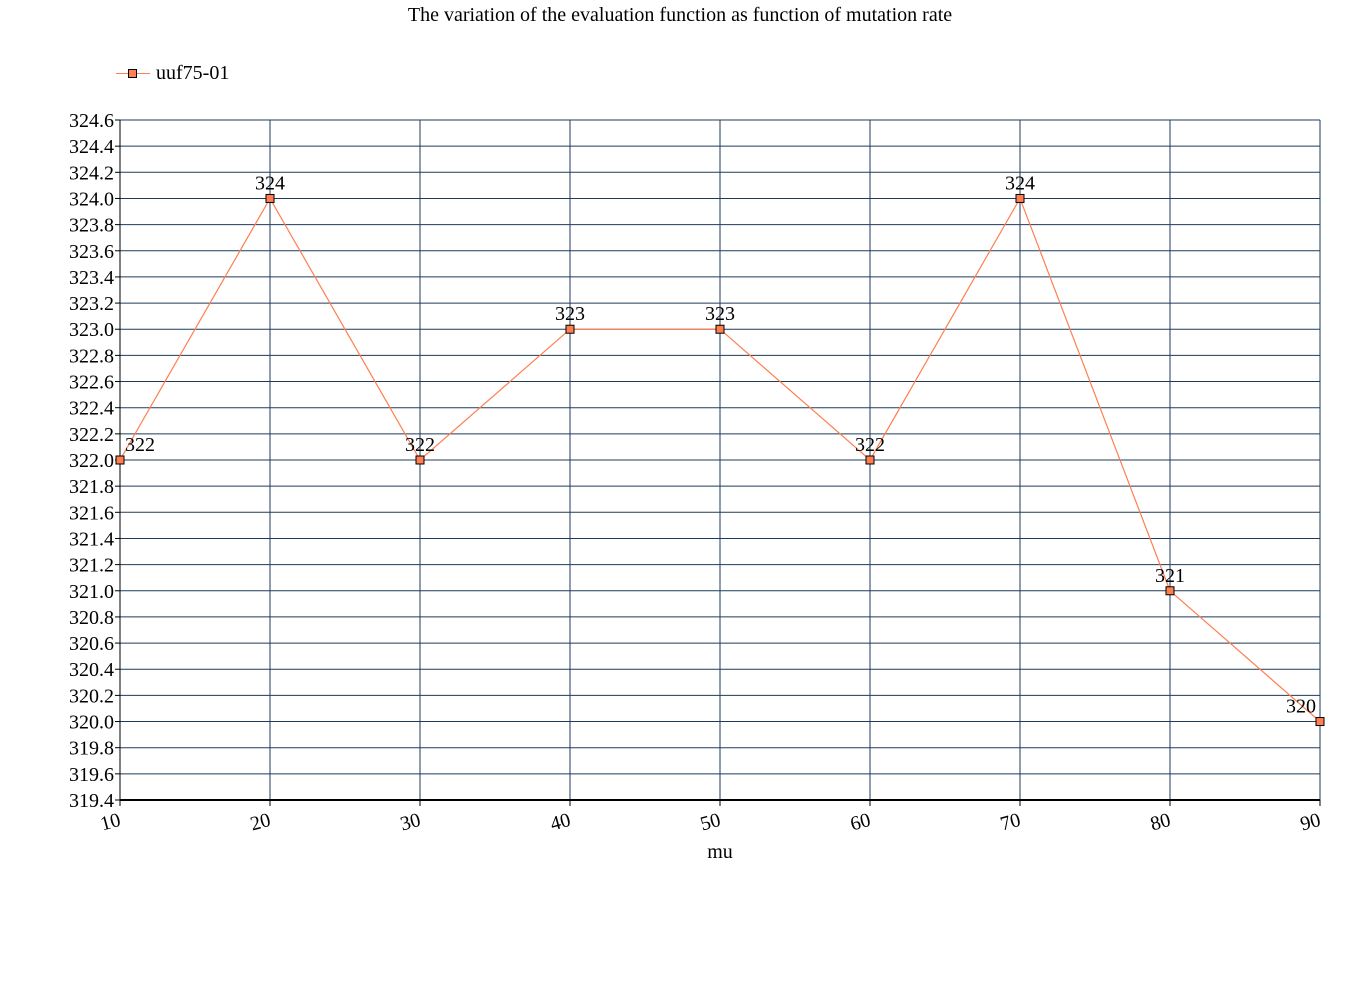 This screenshot has width=1360, height=1000. I want to click on y-tick-label: 320.8, so click(91, 618).